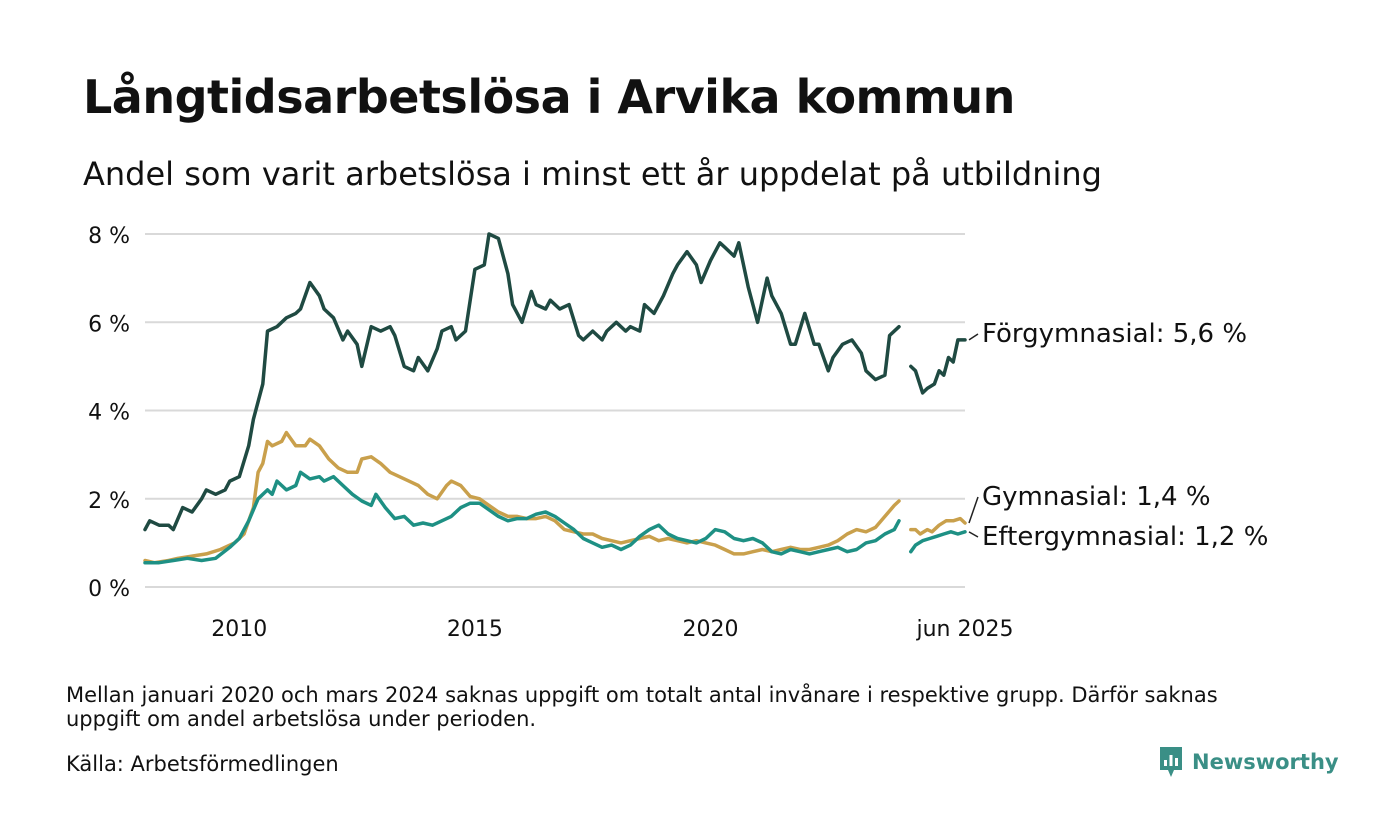 This screenshot has width=1400, height=840. What do you see at coordinates (109, 589) in the screenshot?
I see `y-tick-label: 0 %` at bounding box center [109, 589].